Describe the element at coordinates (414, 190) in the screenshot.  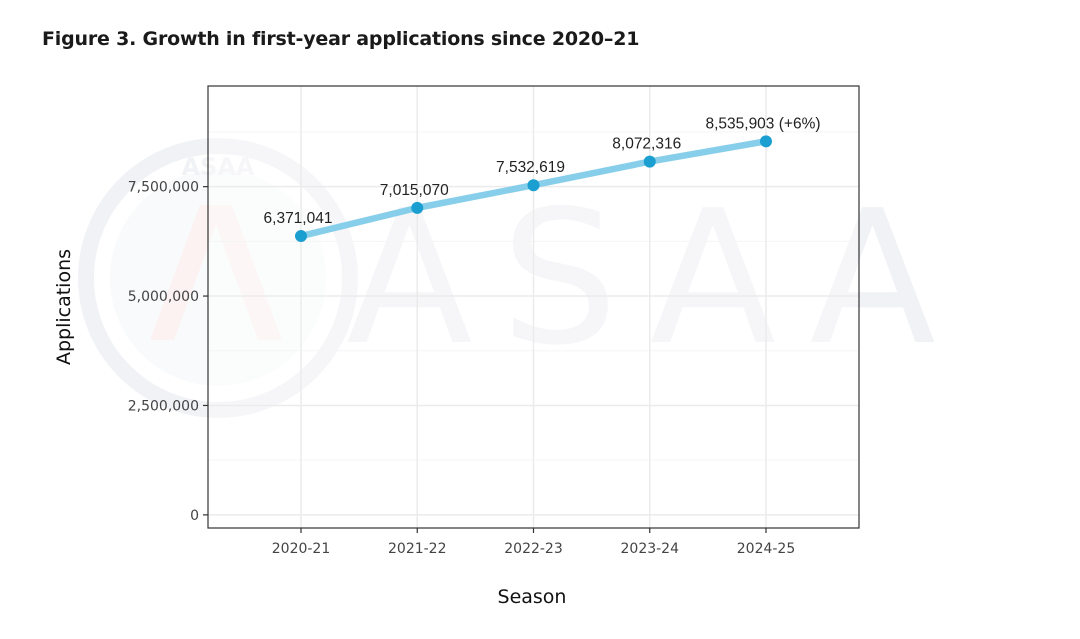
I see `data-label: 7,015,070` at that location.